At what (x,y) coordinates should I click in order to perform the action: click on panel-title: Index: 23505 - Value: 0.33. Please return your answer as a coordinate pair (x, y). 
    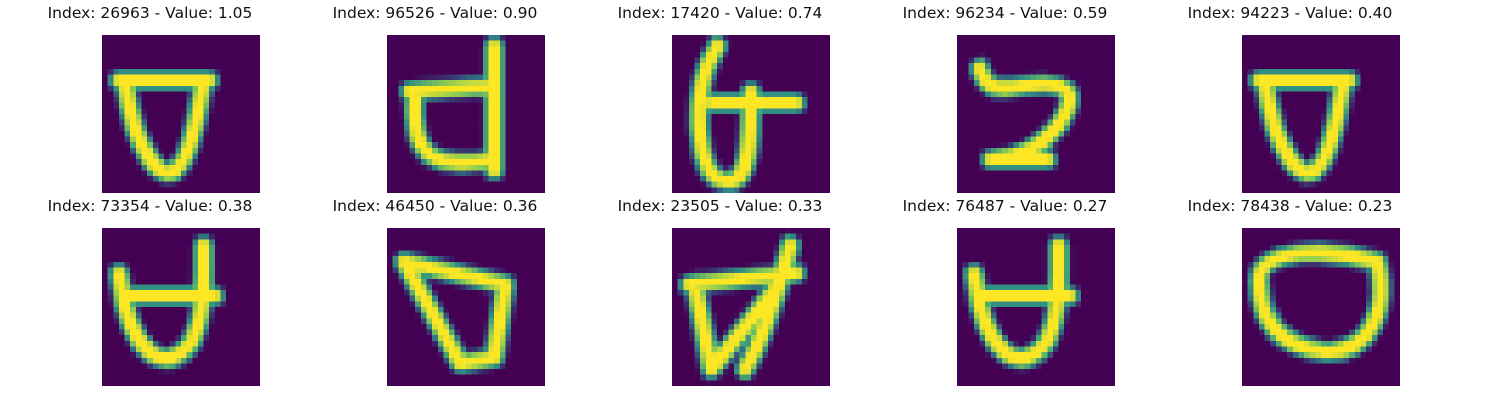
    Looking at the image, I should click on (720, 206).